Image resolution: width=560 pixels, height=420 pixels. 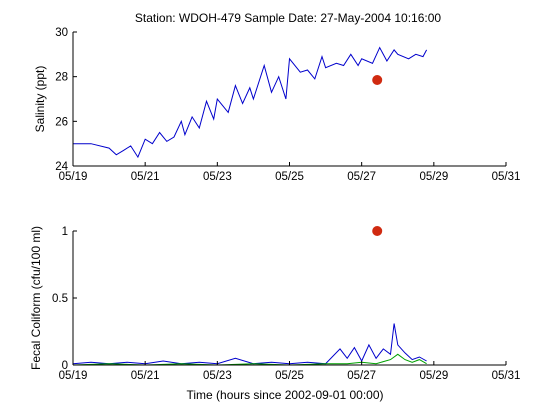 I want to click on salinity-x-tick-label: 05/25, so click(x=289, y=177).